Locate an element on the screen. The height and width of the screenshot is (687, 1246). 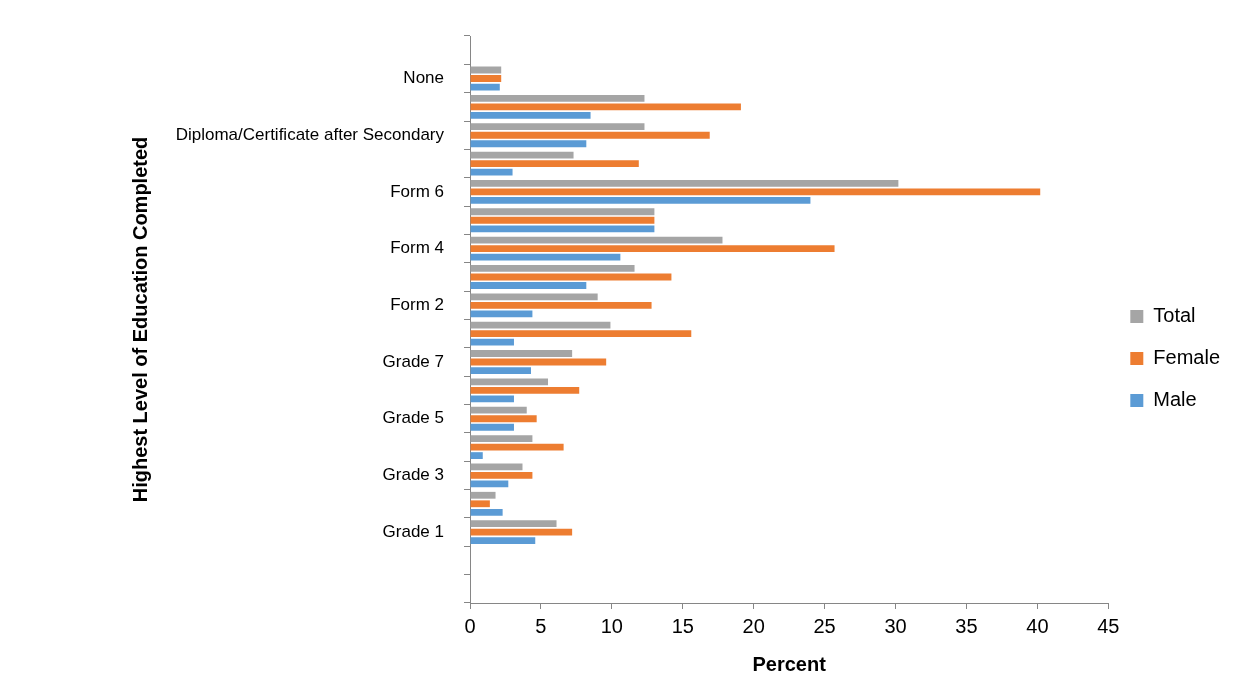
y-tick-label: Form 2 is located at coordinates (417, 305).